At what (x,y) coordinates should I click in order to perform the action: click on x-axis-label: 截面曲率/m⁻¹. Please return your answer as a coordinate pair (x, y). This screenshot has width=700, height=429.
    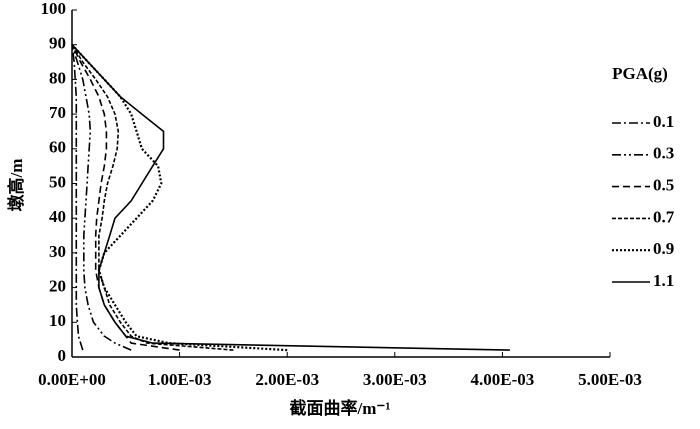
    Looking at the image, I should click on (340, 408).